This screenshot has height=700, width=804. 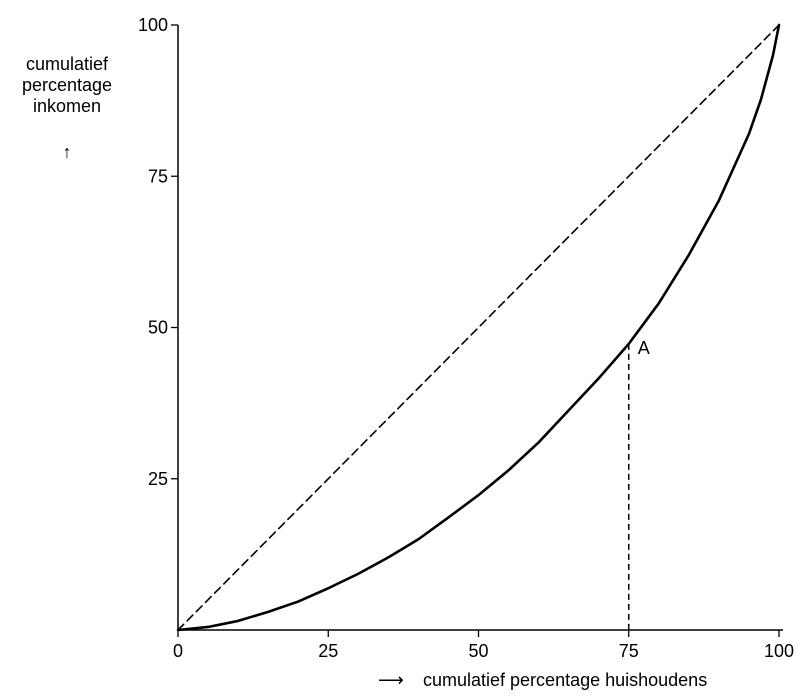 What do you see at coordinates (639, 484) in the screenshot?
I see `annotation-layer: A` at bounding box center [639, 484].